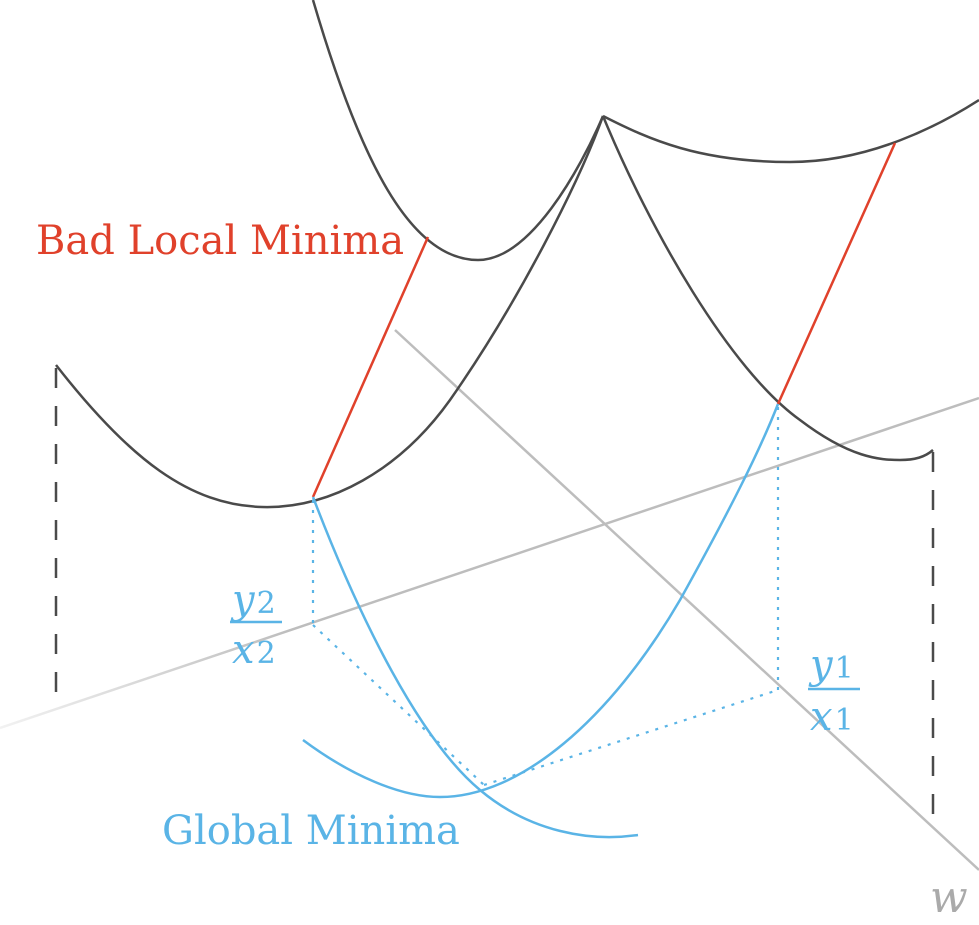 The width and height of the screenshot is (979, 925). What do you see at coordinates (844, 720) in the screenshot?
I see `x1-subscript: 1` at bounding box center [844, 720].